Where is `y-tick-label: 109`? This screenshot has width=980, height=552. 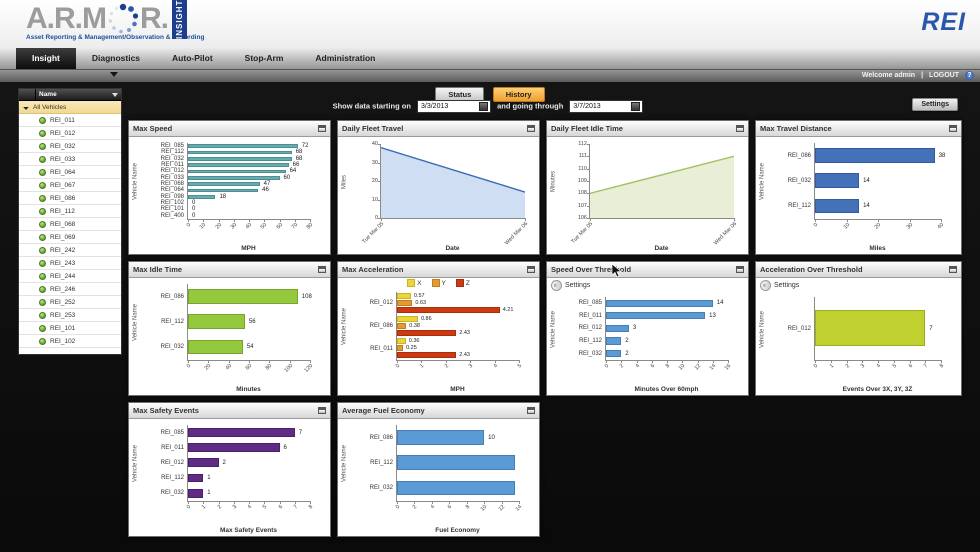 y-tick-label: 109 is located at coordinates (582, 181).